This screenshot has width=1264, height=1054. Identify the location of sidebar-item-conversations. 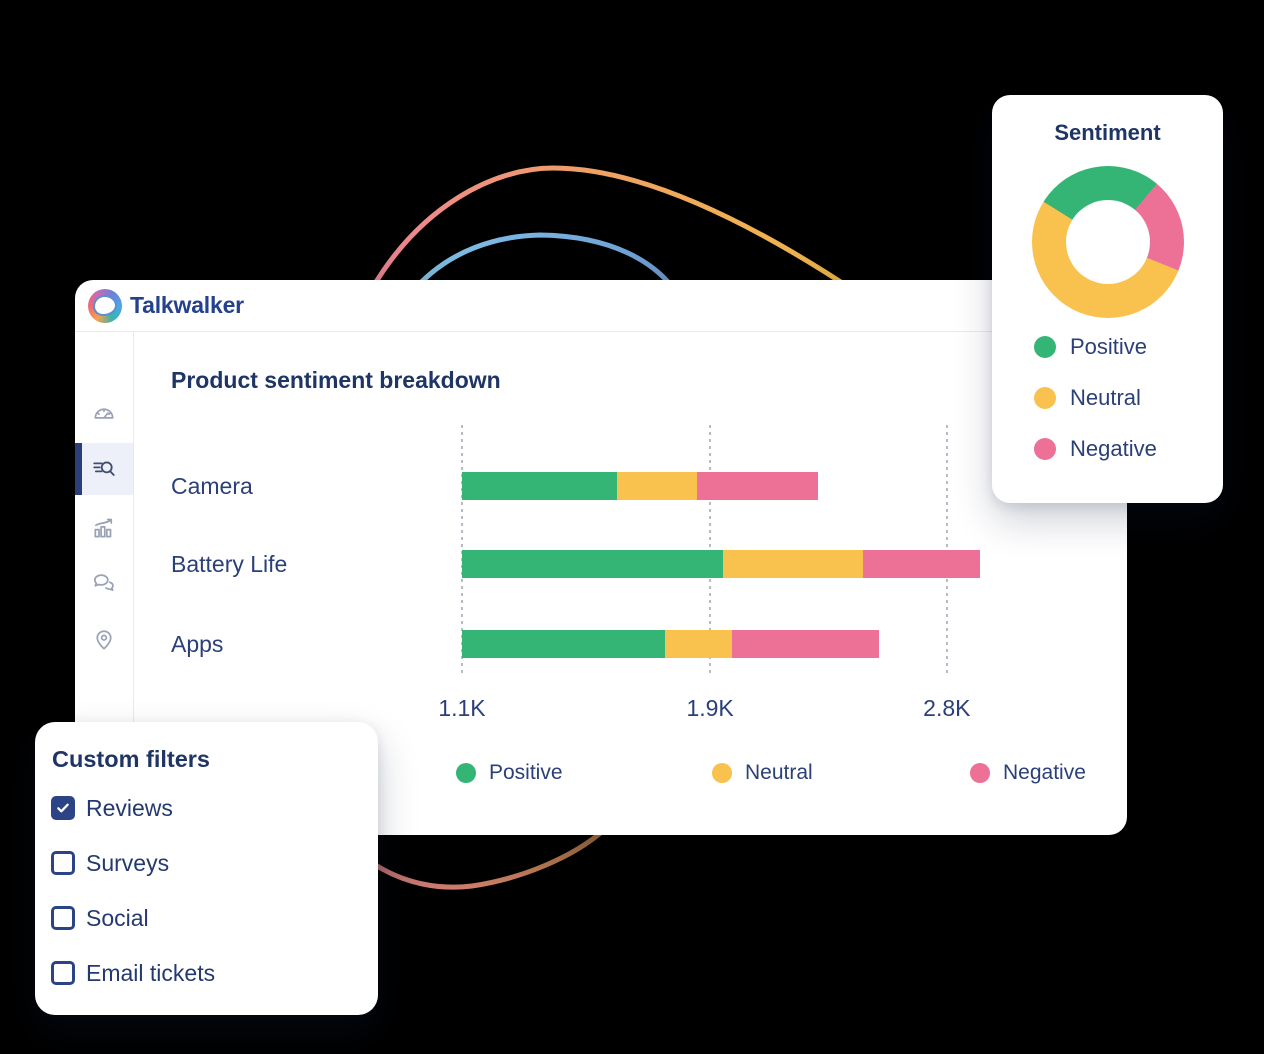
(104, 583).